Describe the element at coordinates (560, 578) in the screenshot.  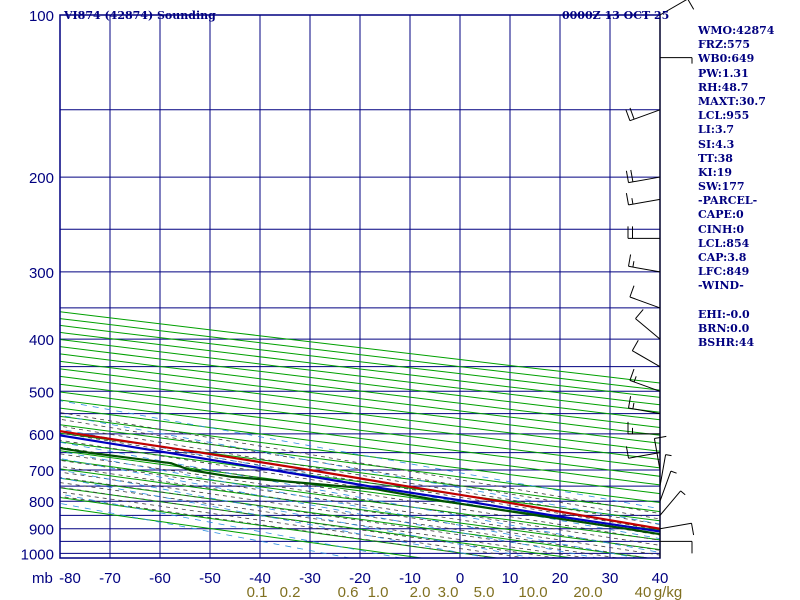
I see `x-tick-label: 20` at that location.